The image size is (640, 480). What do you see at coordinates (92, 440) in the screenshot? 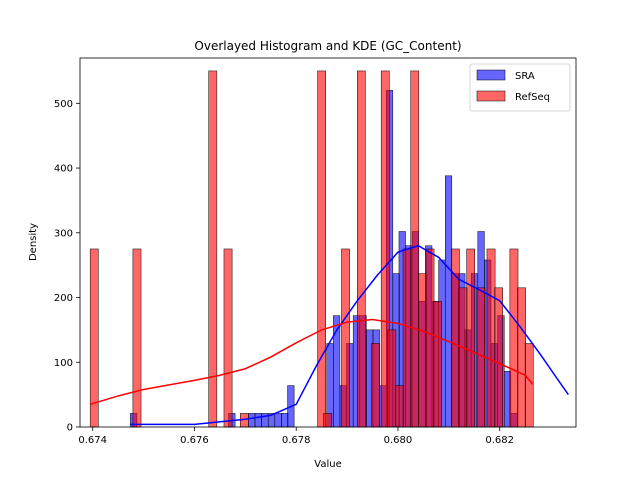
I see `x-tick-label: 0.674` at bounding box center [92, 440].